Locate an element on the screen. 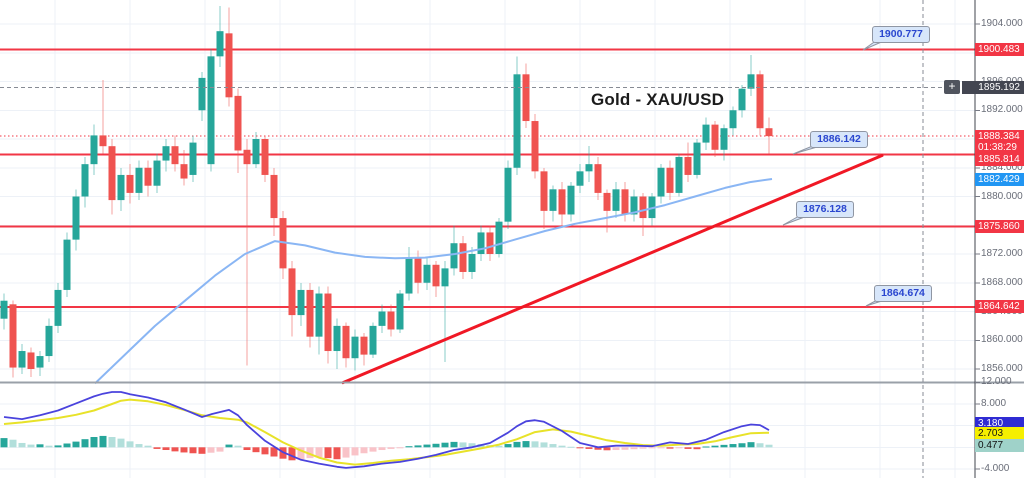 Image resolution: width=1024 pixels, height=478 pixels. price-callout: 1886.142 is located at coordinates (839, 139).